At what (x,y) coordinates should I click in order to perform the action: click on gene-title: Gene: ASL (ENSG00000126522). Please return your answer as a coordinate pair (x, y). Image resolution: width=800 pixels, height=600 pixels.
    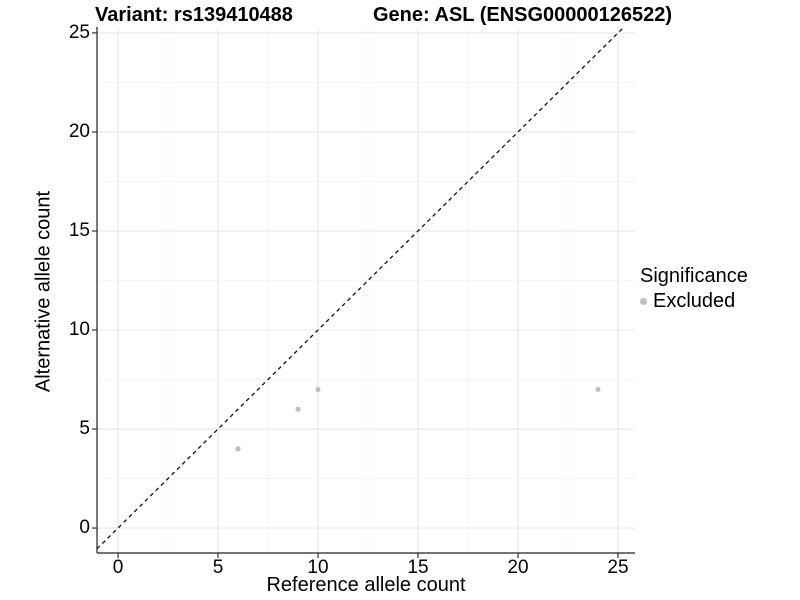
    Looking at the image, I should click on (523, 15).